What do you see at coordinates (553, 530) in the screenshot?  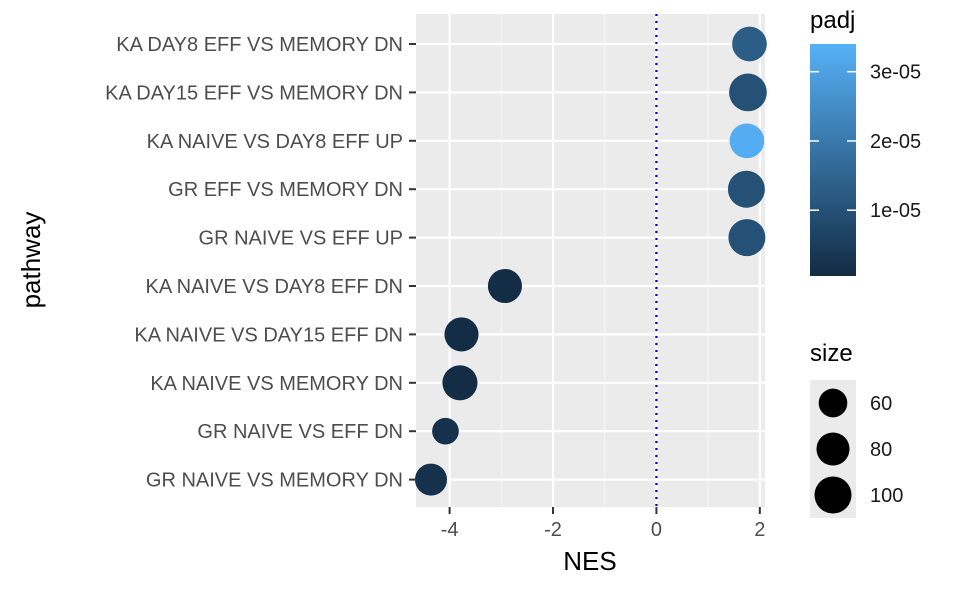 I see `x-tick-label: -2` at bounding box center [553, 530].